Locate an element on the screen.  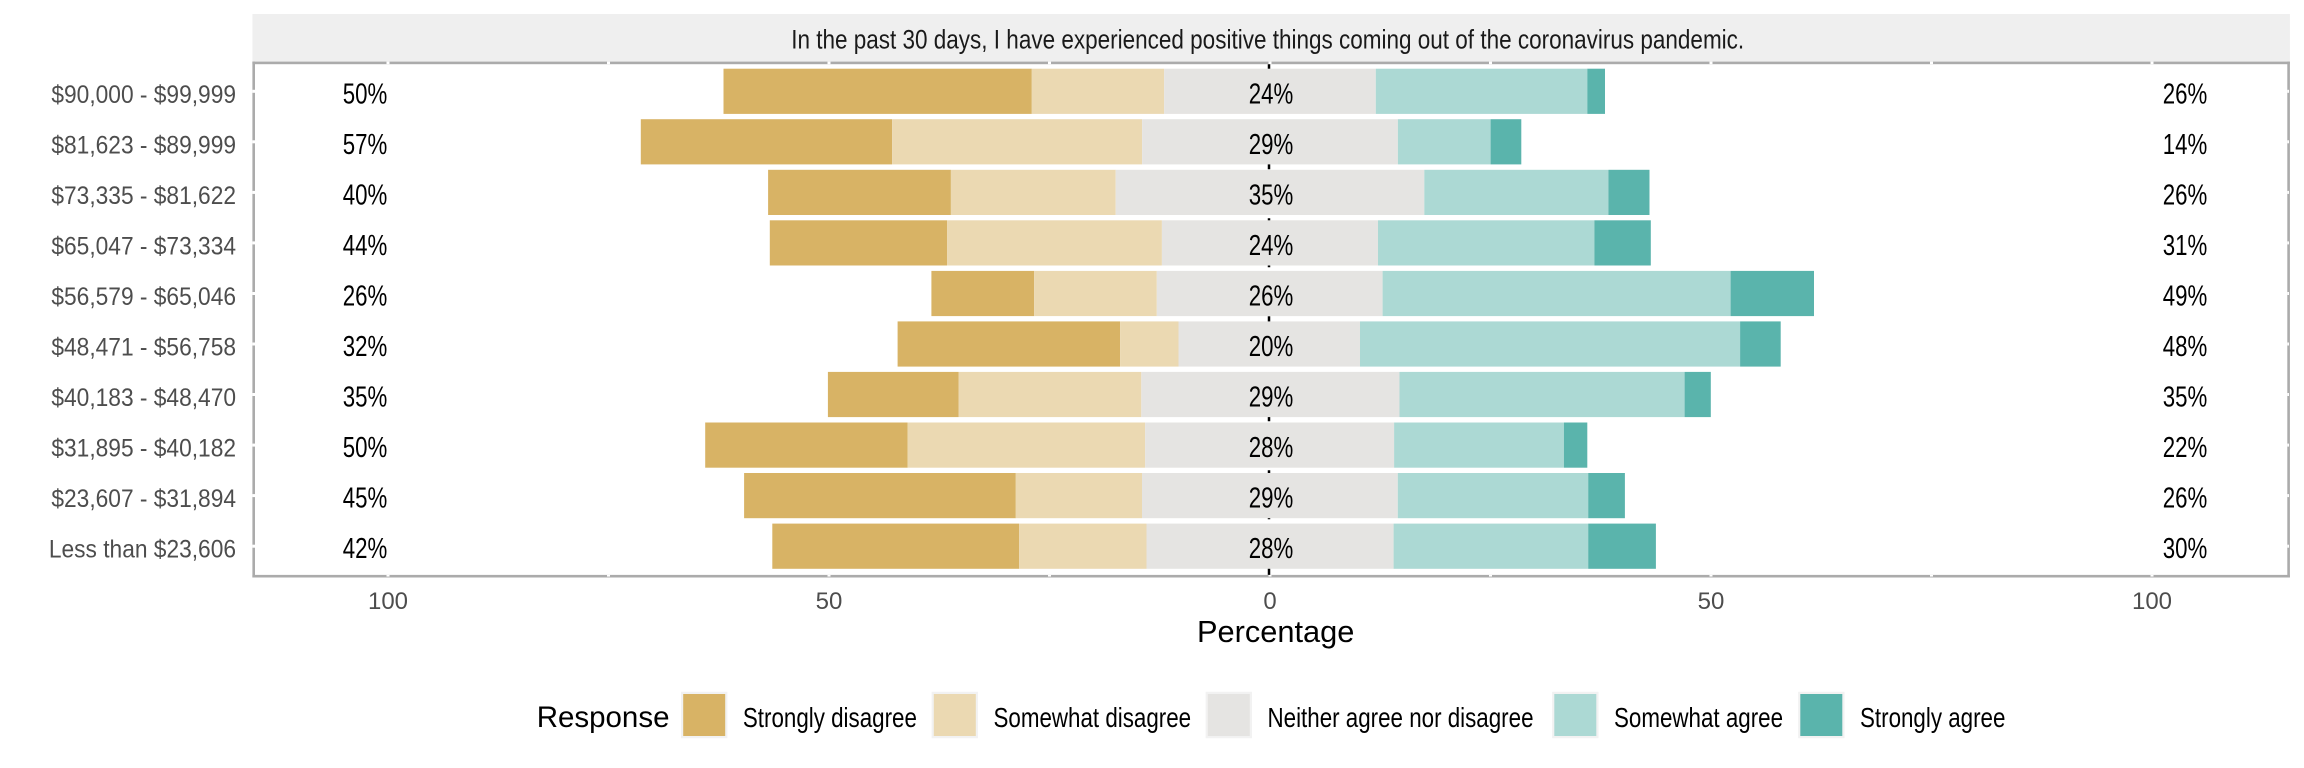
svg-text: 30% is located at coordinates (2185, 549).